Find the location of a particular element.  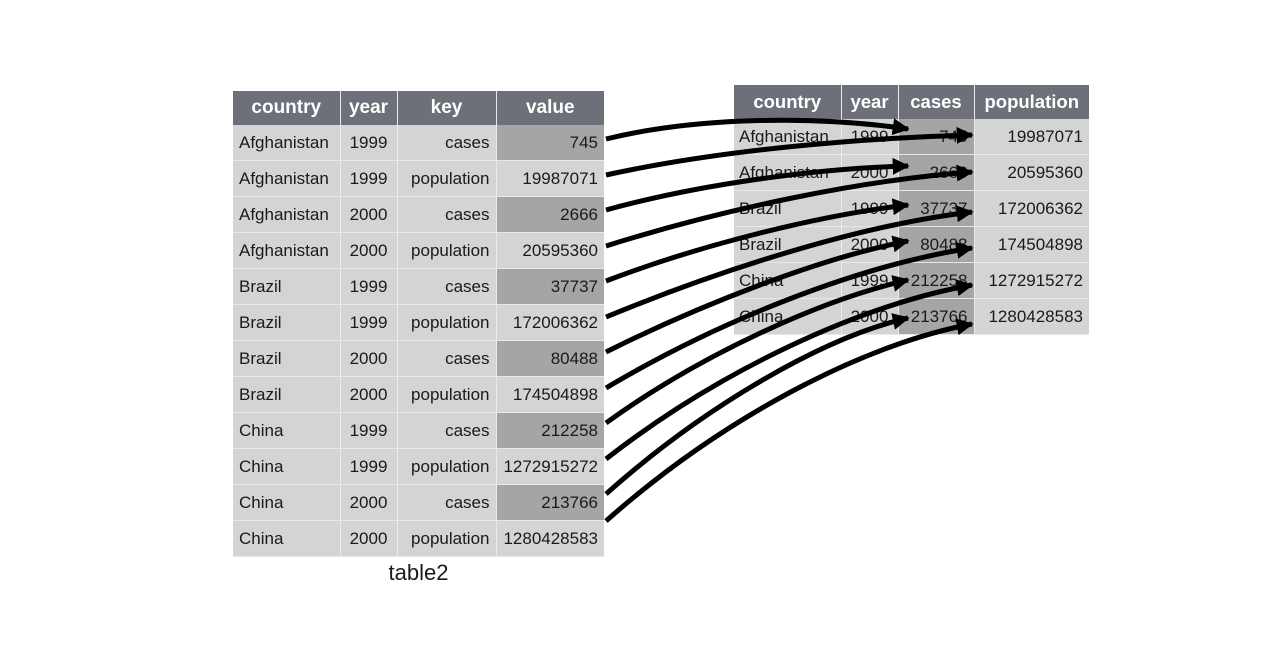

left-header-row: country year key value is located at coordinates (418, 108).